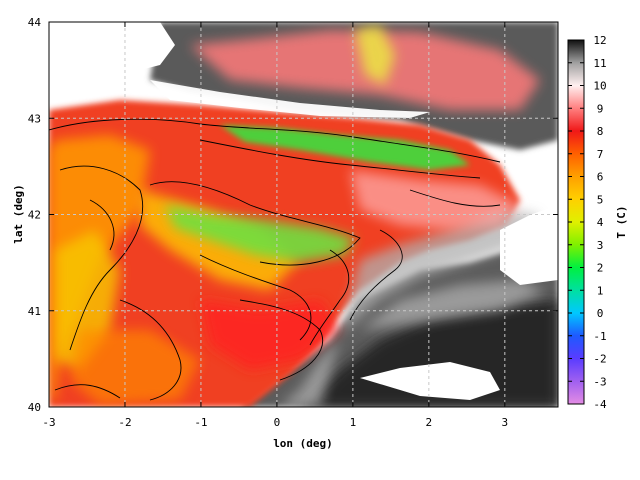 This screenshot has height=480, width=640. Describe the element at coordinates (599, 86) in the screenshot. I see `colorbar-tick-label: 10` at that location.